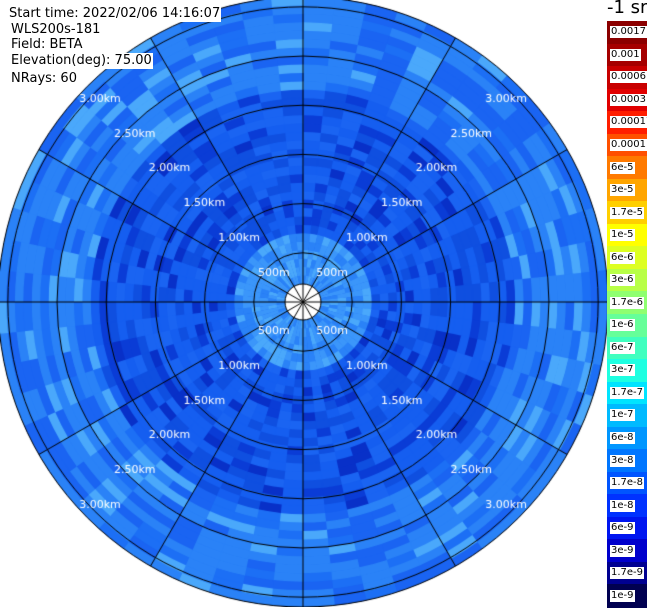 The image size is (647, 608). What do you see at coordinates (115, 14) in the screenshot?
I see `start-time-label: Start time: 2022/02/06 14:16:07` at bounding box center [115, 14].